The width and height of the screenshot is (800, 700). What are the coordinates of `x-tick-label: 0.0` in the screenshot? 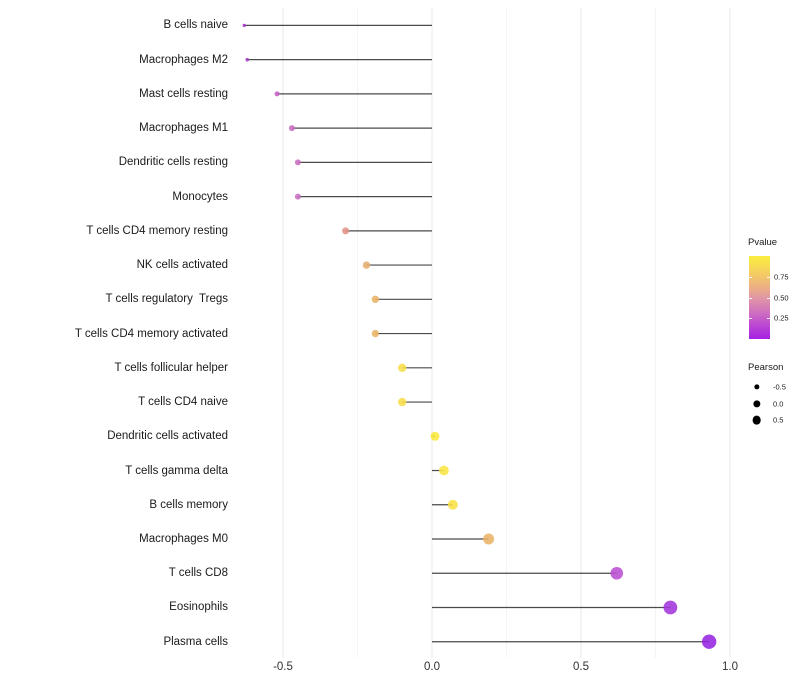 It's located at (432, 667).